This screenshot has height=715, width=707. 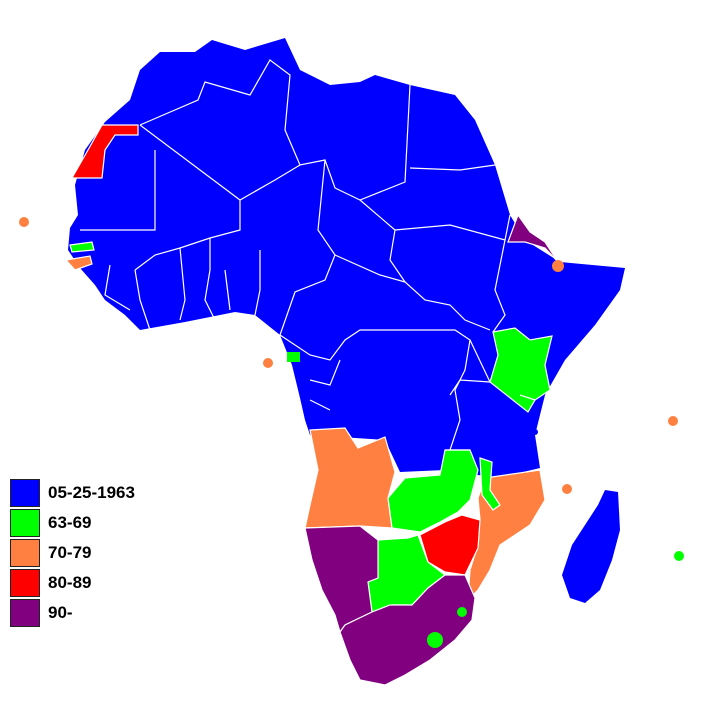 I want to click on legend-label: 80-89, so click(x=70, y=582).